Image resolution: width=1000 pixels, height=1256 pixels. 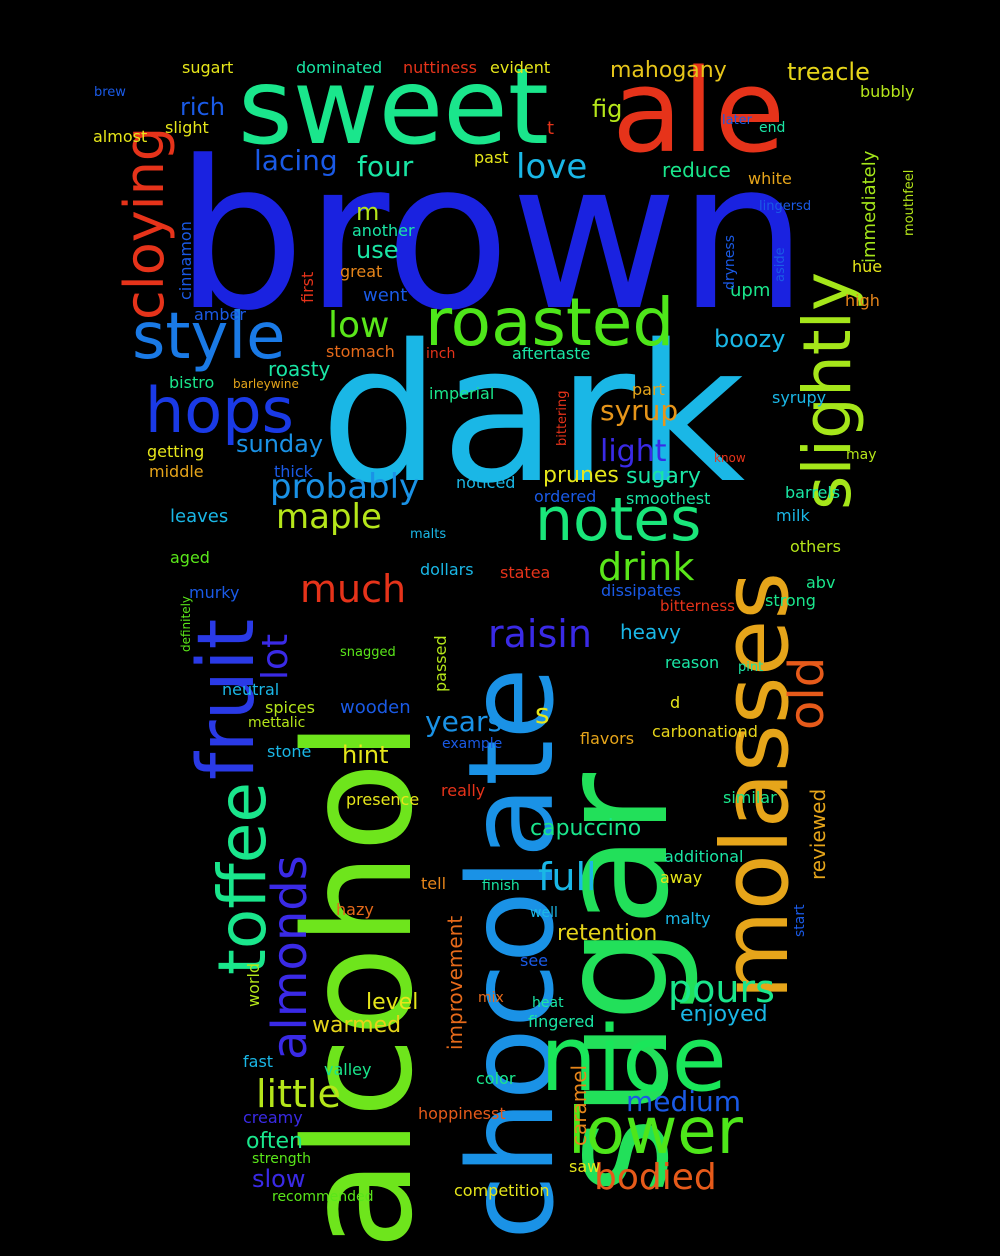 I want to click on cloud-word: stone, so click(x=289, y=751).